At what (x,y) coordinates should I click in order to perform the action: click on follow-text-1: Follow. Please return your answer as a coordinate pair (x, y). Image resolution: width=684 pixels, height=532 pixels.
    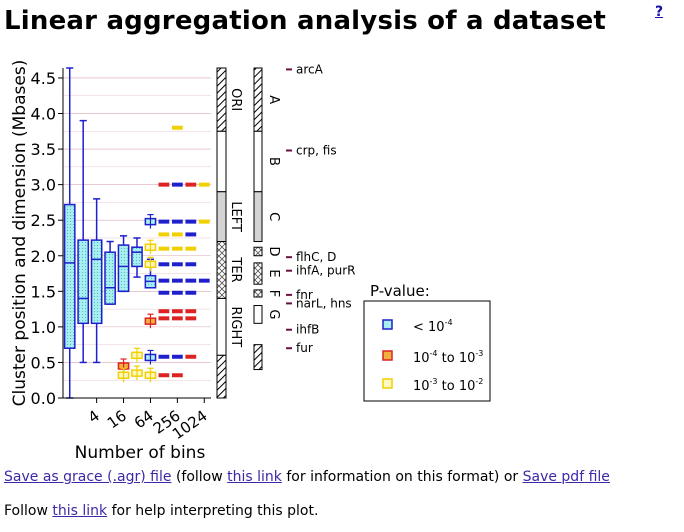
    Looking at the image, I should click on (28, 511).